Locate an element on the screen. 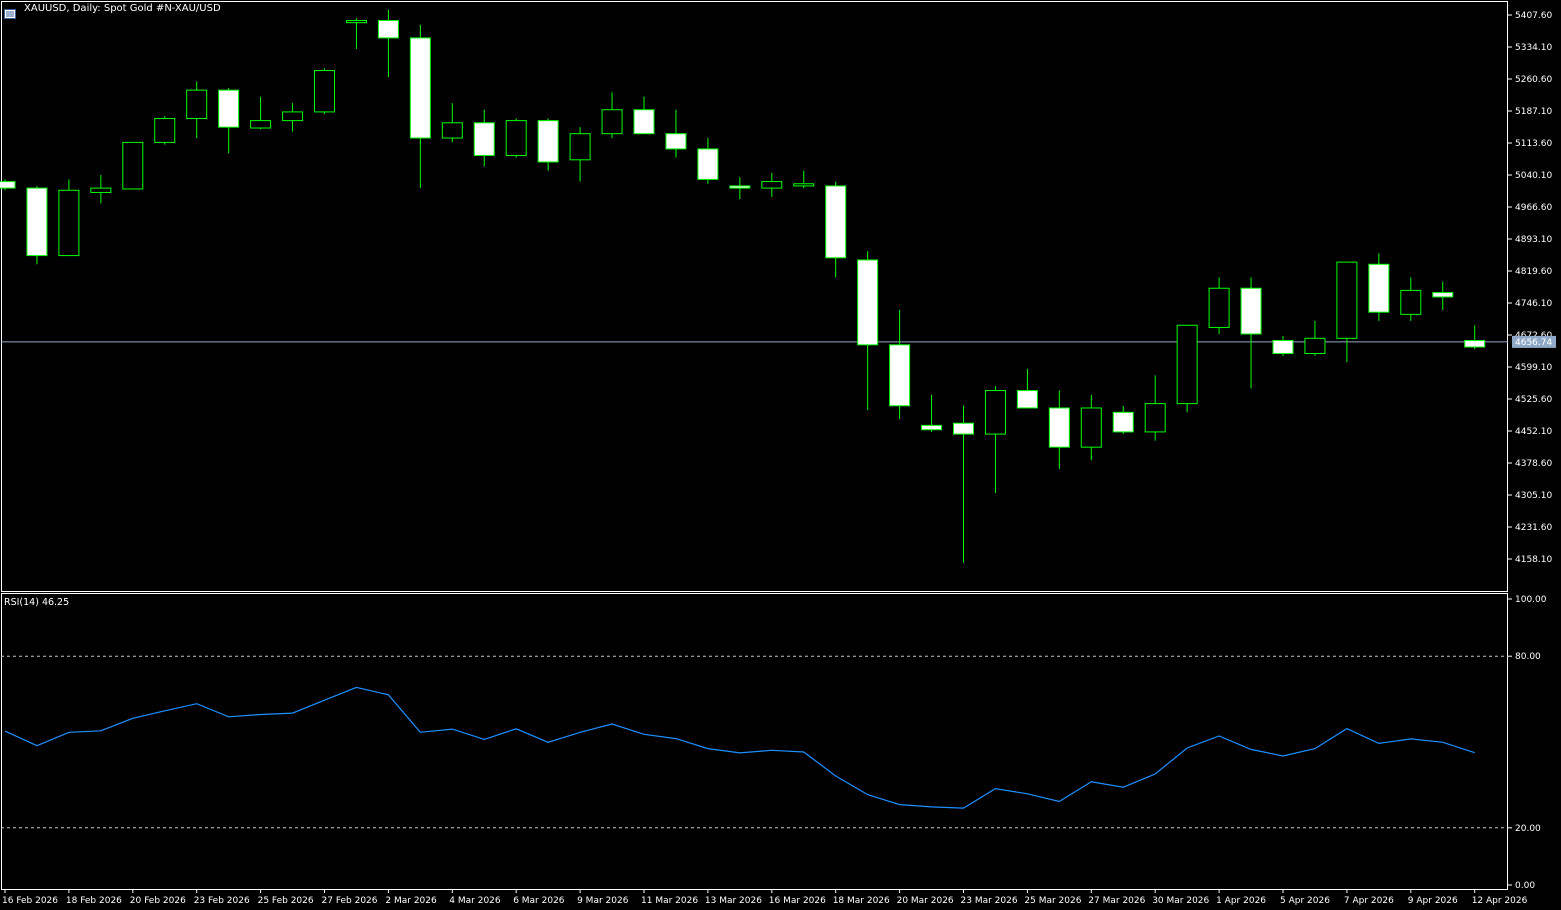  current-price-label: 4656.74 is located at coordinates (1533, 343).